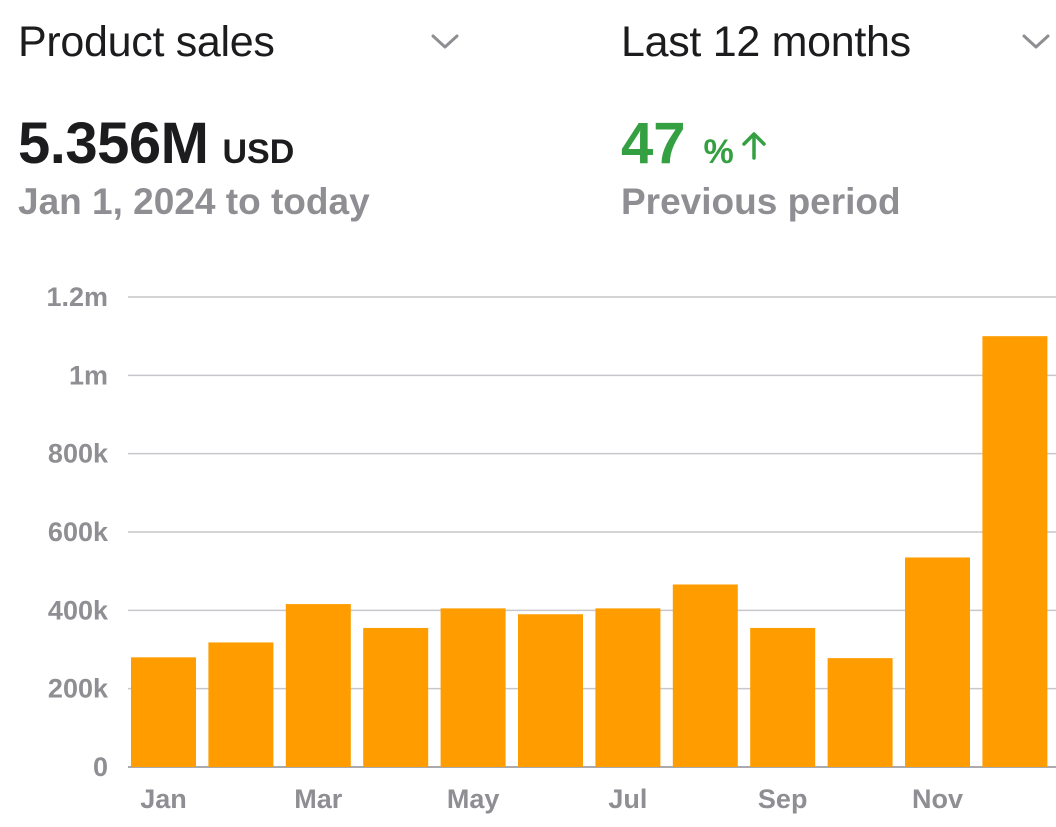 Image resolution: width=1056 pixels, height=827 pixels. What do you see at coordinates (473, 687) in the screenshot?
I see `bar-may` at bounding box center [473, 687].